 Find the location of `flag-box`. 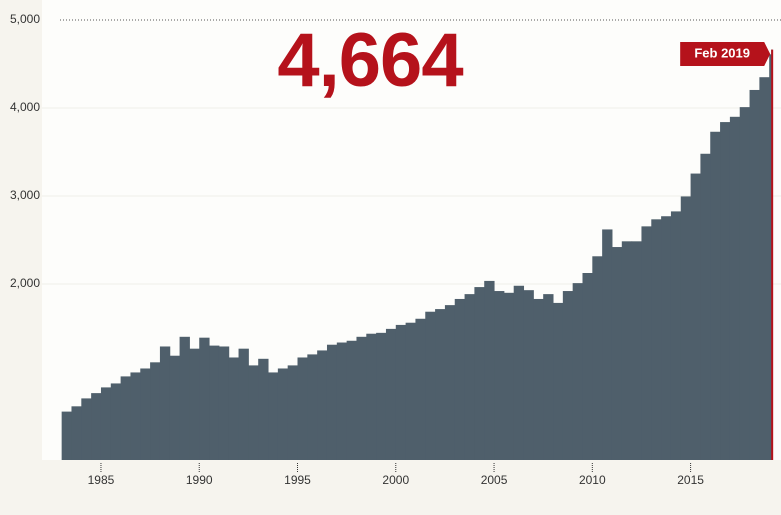

flag-box is located at coordinates (725, 54).